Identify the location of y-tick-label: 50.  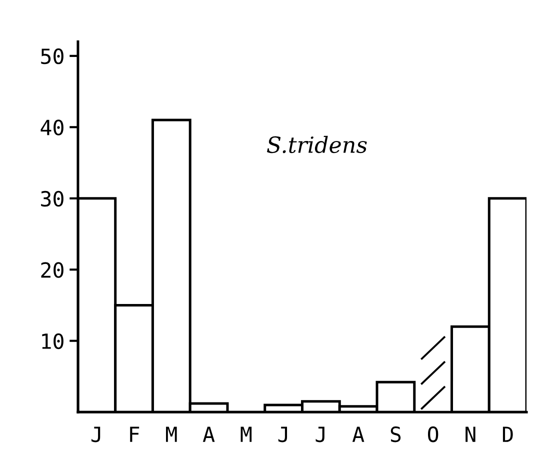
(52, 56).